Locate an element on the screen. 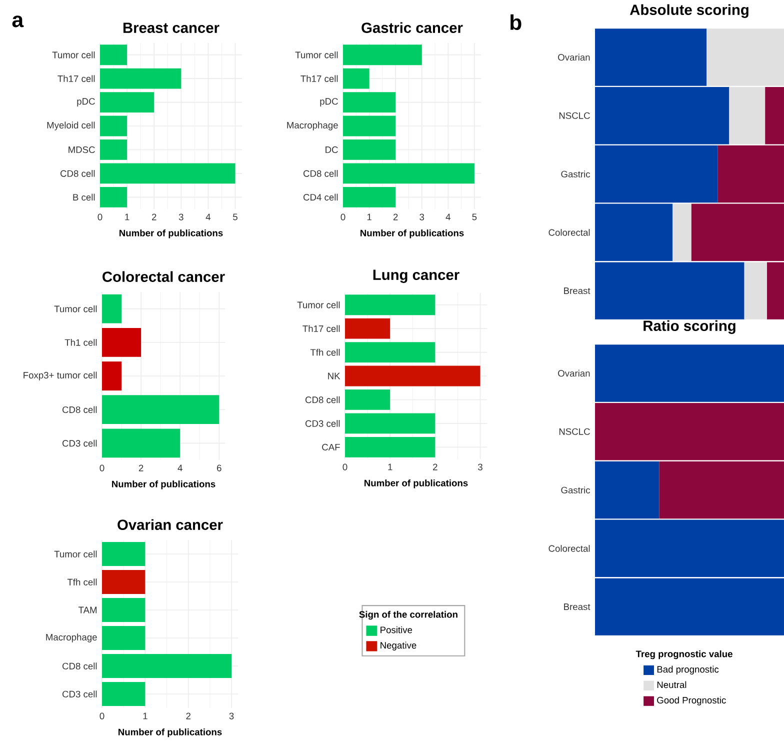  y-tick-label: CD4 cell is located at coordinates (321, 197).